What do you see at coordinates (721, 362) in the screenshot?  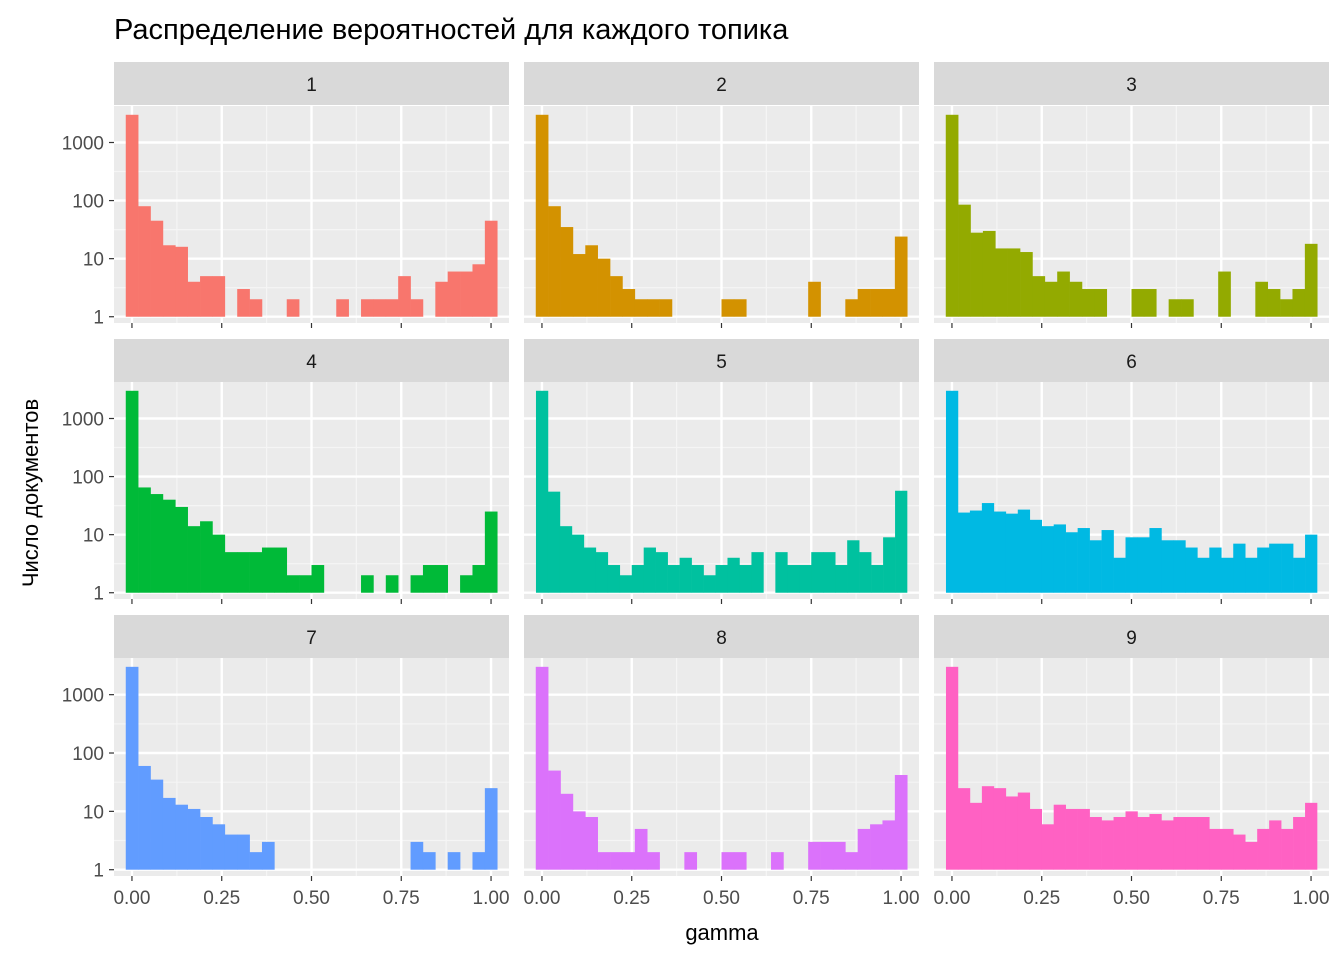 I see `facet-strip-label: 5` at bounding box center [721, 362].